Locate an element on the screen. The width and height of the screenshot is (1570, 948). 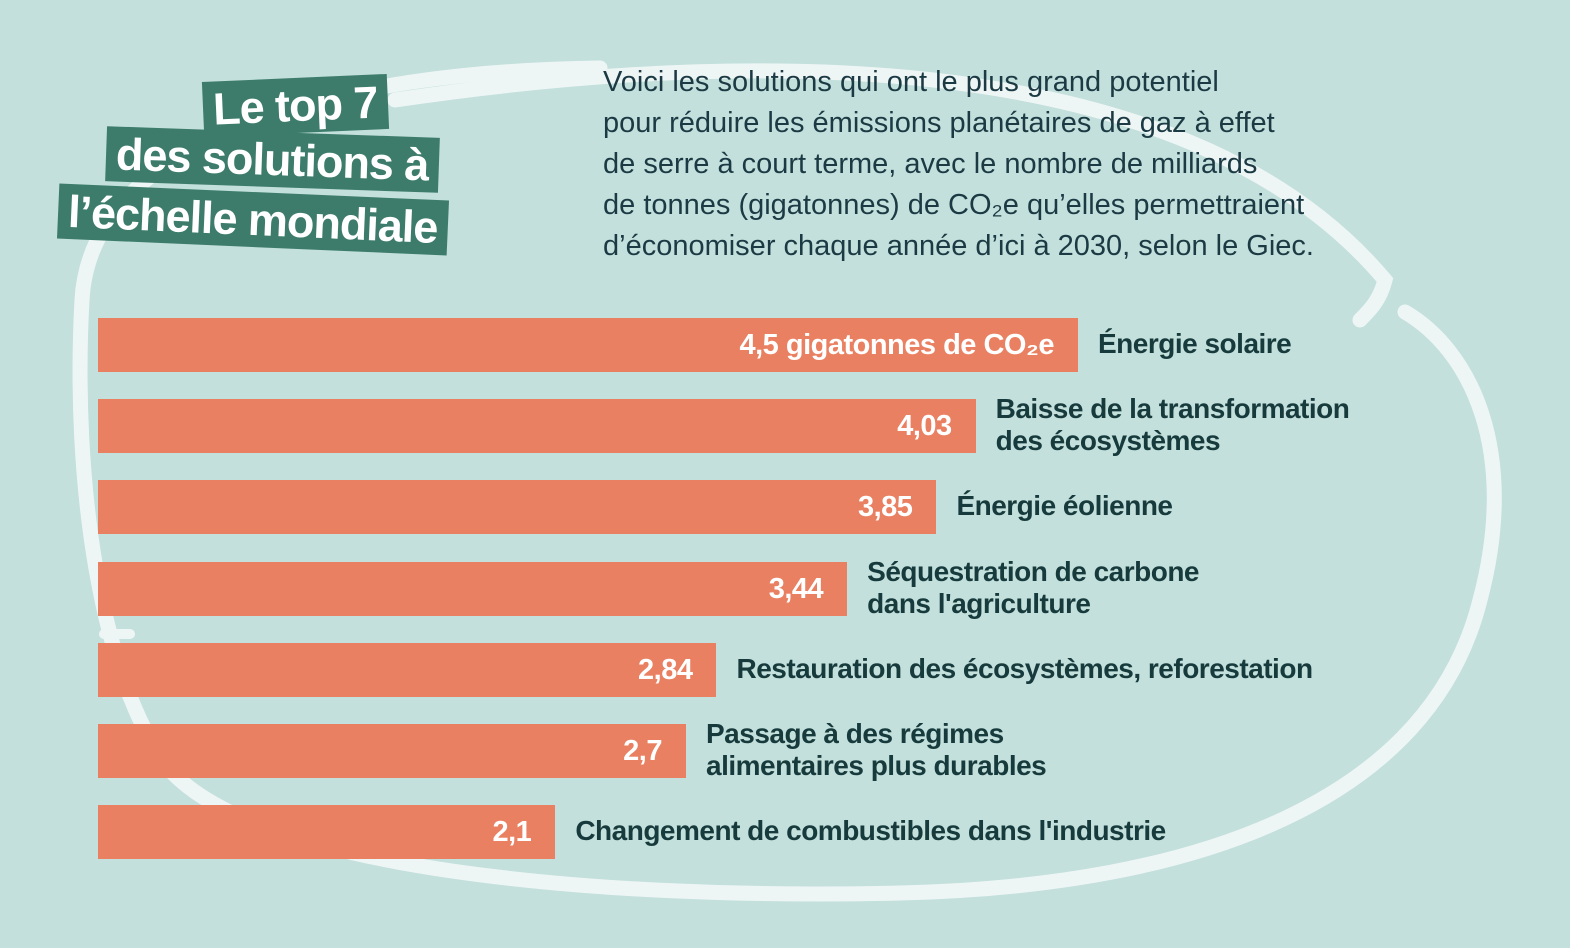
category-label-line: Énergie éolienne is located at coordinates (1064, 506).